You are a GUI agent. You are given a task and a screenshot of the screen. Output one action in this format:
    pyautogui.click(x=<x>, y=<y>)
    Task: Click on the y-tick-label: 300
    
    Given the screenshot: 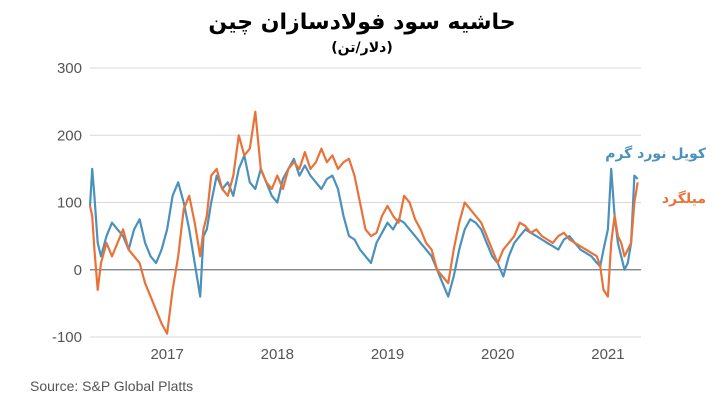 What is the action you would take?
    pyautogui.click(x=69, y=68)
    